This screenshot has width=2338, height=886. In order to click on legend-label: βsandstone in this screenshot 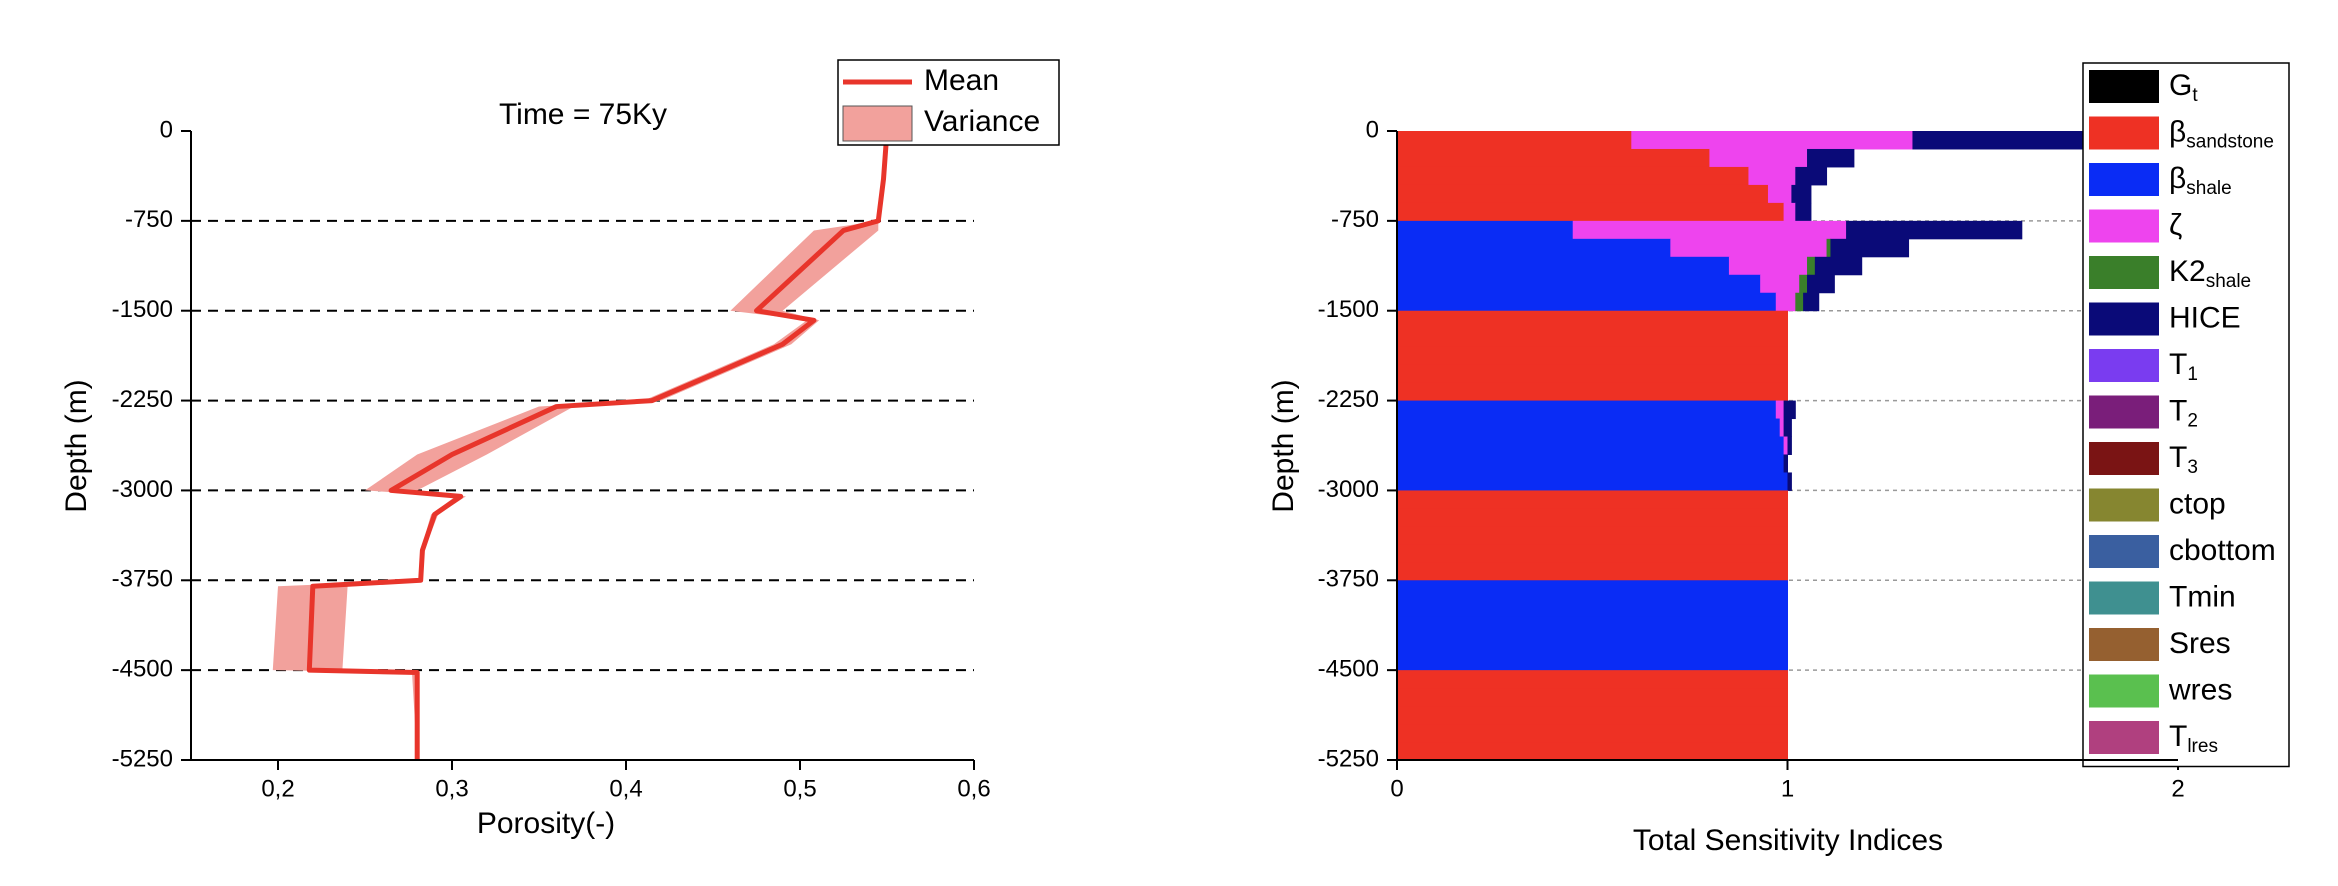, I will do `click(2221, 133)`.